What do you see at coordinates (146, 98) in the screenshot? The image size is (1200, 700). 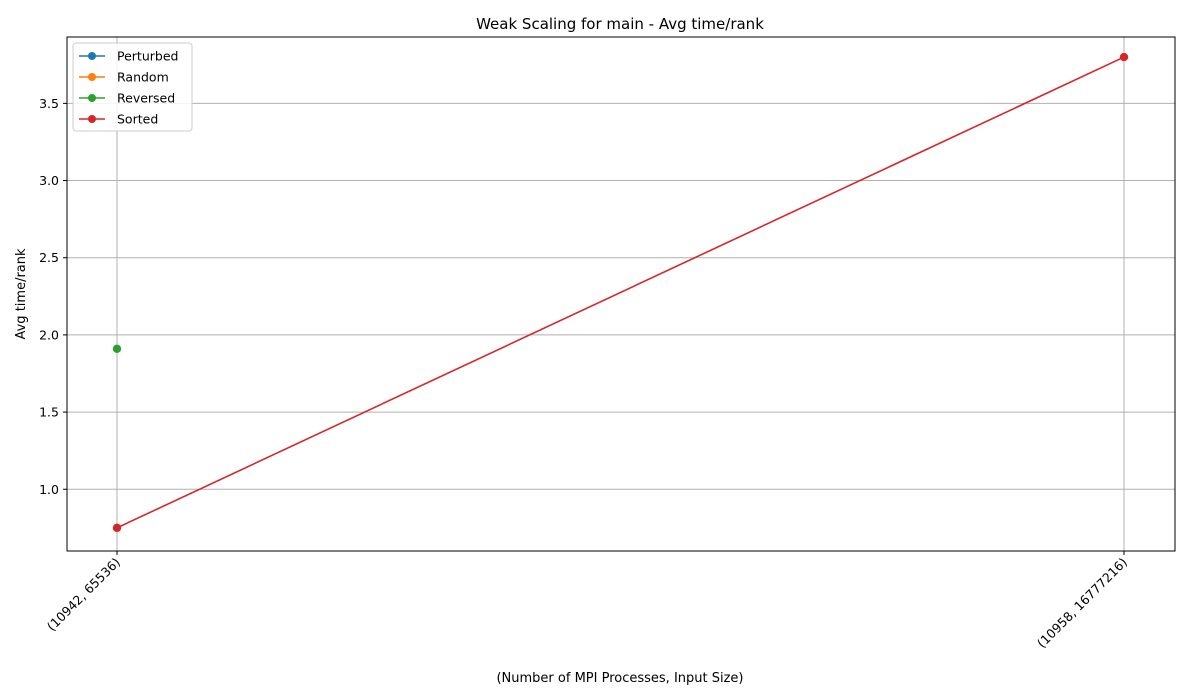 I see `legend-label: Reversed` at bounding box center [146, 98].